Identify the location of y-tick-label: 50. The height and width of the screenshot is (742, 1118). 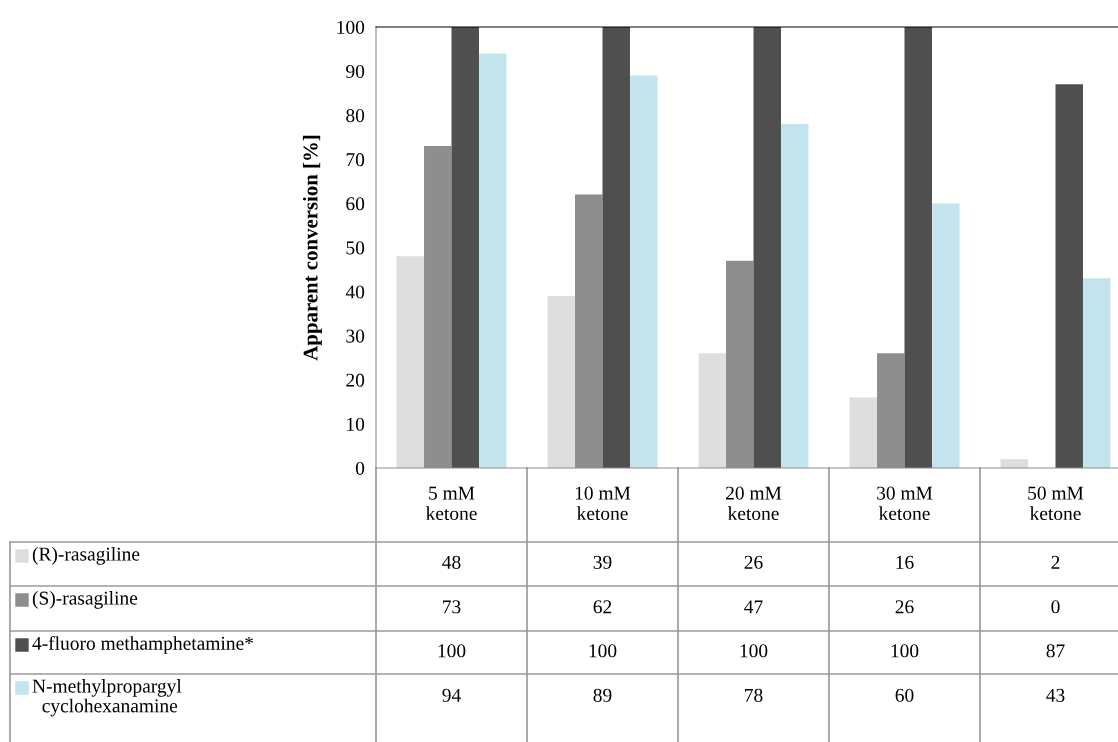
(355, 248).